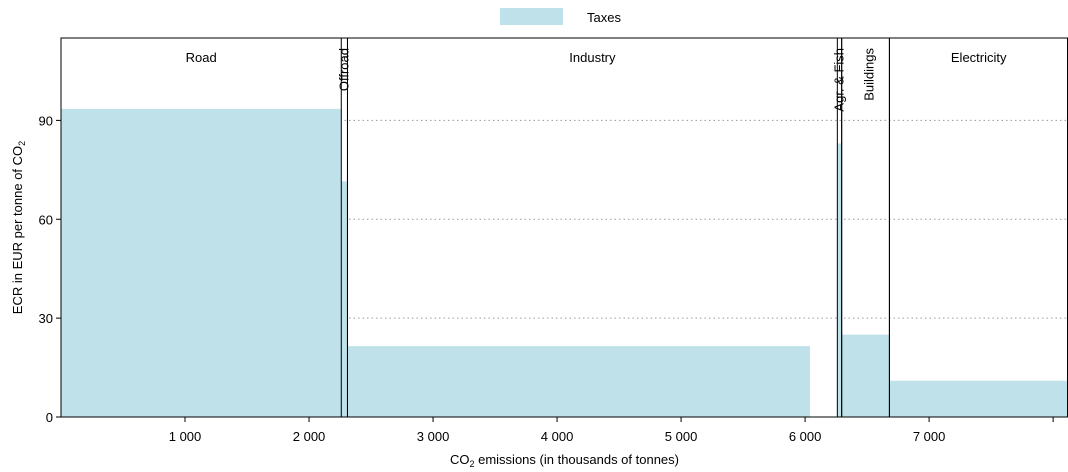  What do you see at coordinates (869, 74) in the screenshot?
I see `sector-label-4: Buildings` at bounding box center [869, 74].